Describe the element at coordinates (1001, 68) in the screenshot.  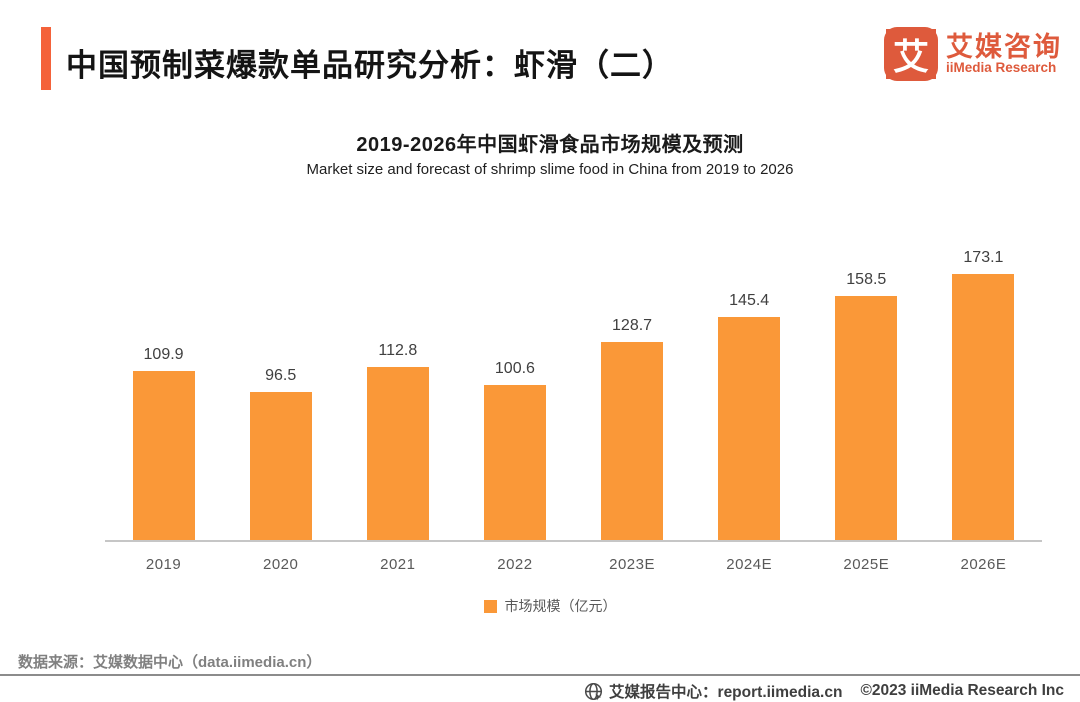
I see `logo-name-en: iiMedia Research` at that location.